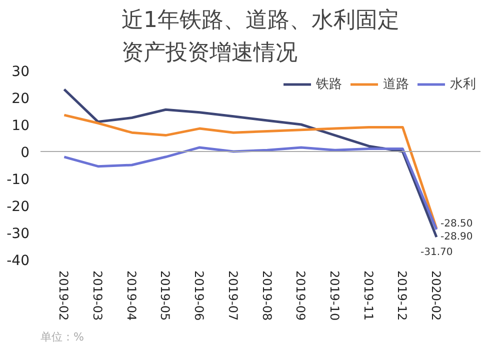  Describe the element at coordinates (131, 295) in the screenshot. I see `x-tick-label: 2019-04` at that location.